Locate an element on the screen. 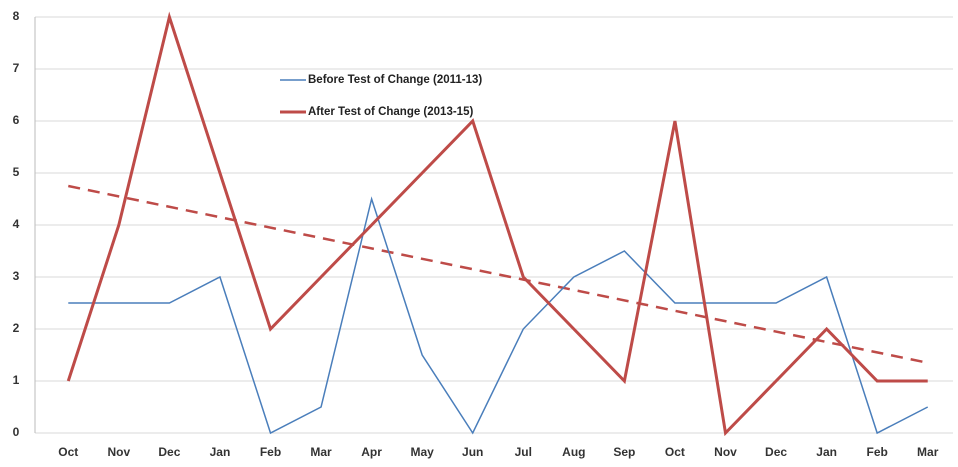 The height and width of the screenshot is (467, 958). x-tick-label: Aug is located at coordinates (573, 452).